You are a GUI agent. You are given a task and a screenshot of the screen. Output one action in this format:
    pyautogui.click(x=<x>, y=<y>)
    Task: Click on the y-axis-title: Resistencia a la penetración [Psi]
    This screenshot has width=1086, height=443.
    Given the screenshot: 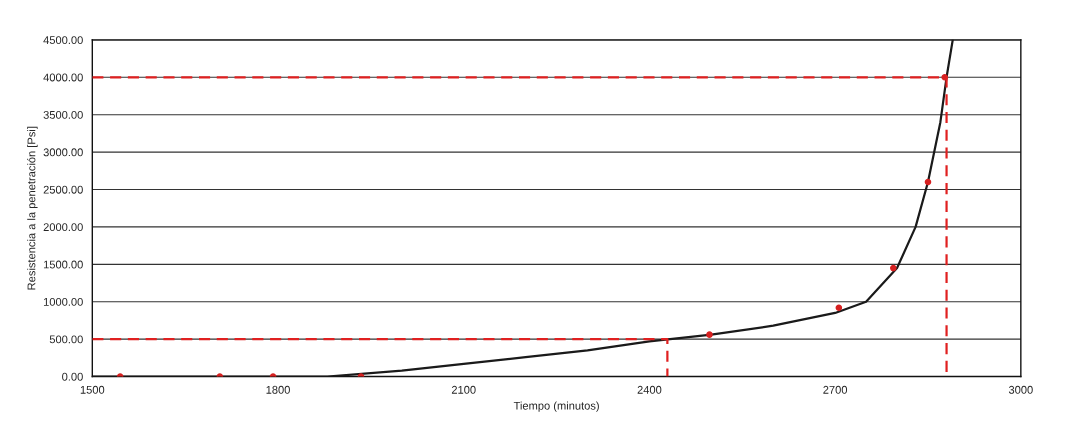 What is the action you would take?
    pyautogui.click(x=32, y=208)
    